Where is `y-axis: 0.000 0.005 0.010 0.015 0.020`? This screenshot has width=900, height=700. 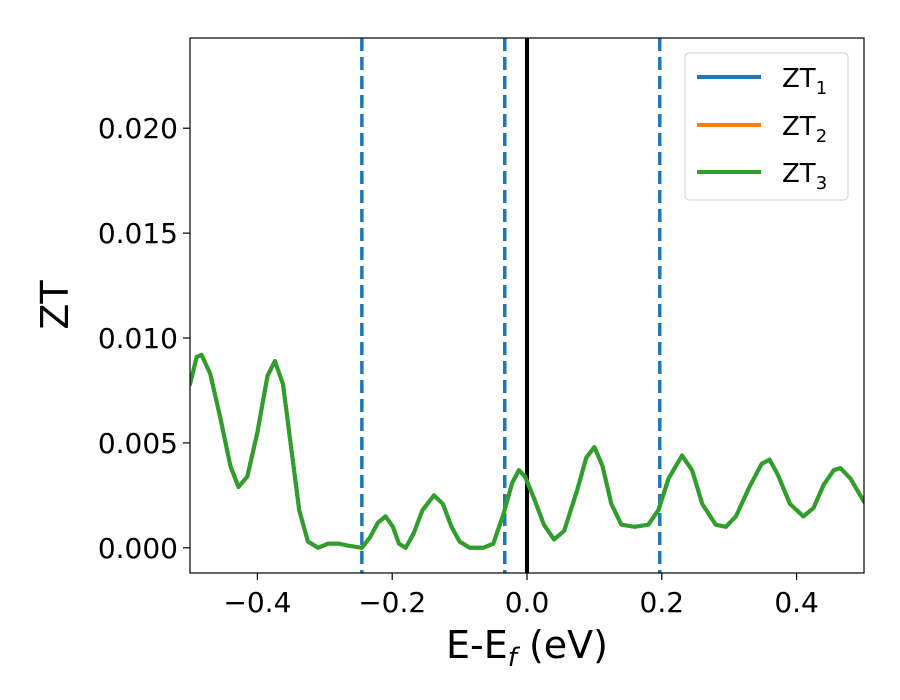
y-axis: 0.000 0.005 0.010 0.015 0.020 is located at coordinates (144, 338).